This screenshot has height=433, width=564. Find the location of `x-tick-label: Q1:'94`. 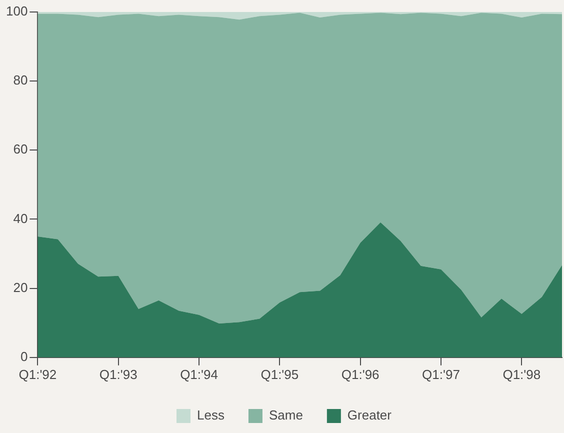

x-tick-label: Q1:'94 is located at coordinates (199, 374).